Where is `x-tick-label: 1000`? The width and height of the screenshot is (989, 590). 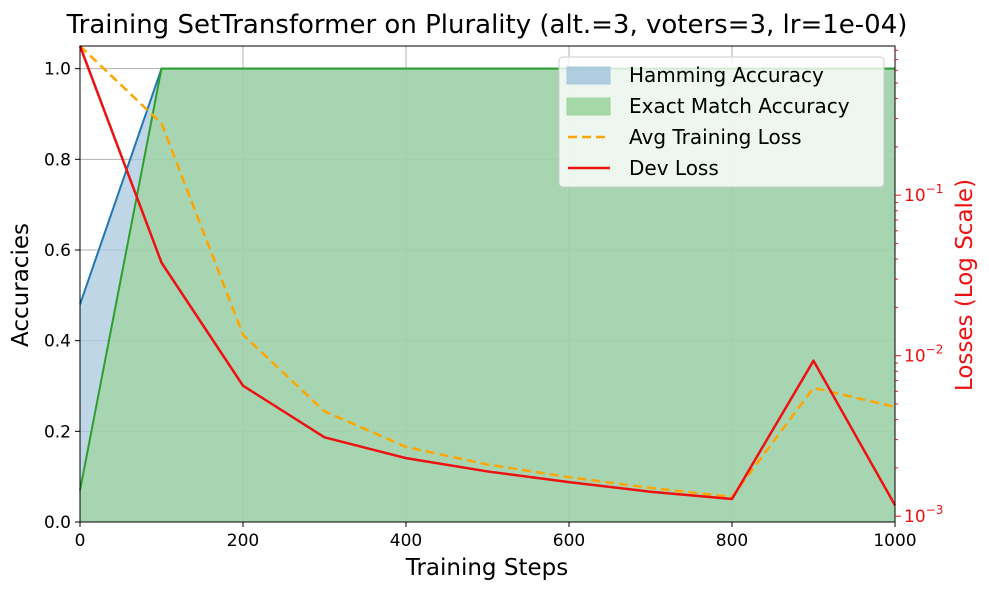 x-tick-label: 1000 is located at coordinates (894, 541).